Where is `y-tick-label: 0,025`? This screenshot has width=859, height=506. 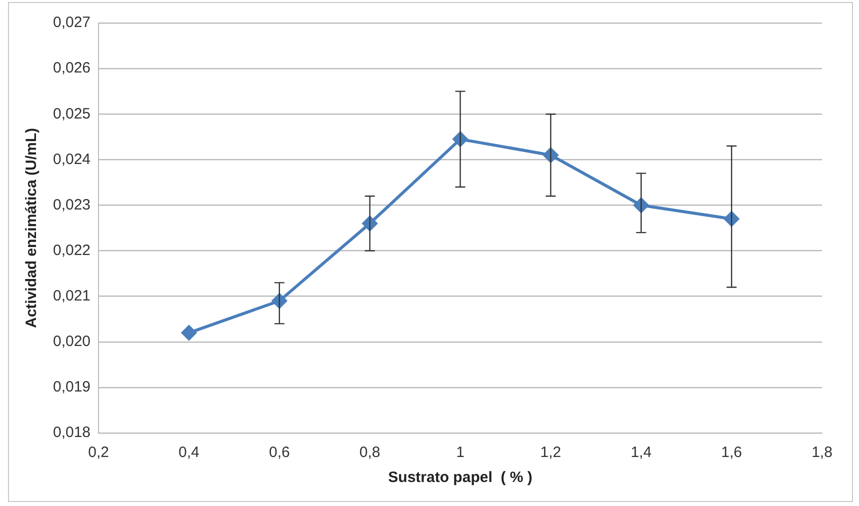
y-tick-label: 0,025 is located at coordinates (71, 113).